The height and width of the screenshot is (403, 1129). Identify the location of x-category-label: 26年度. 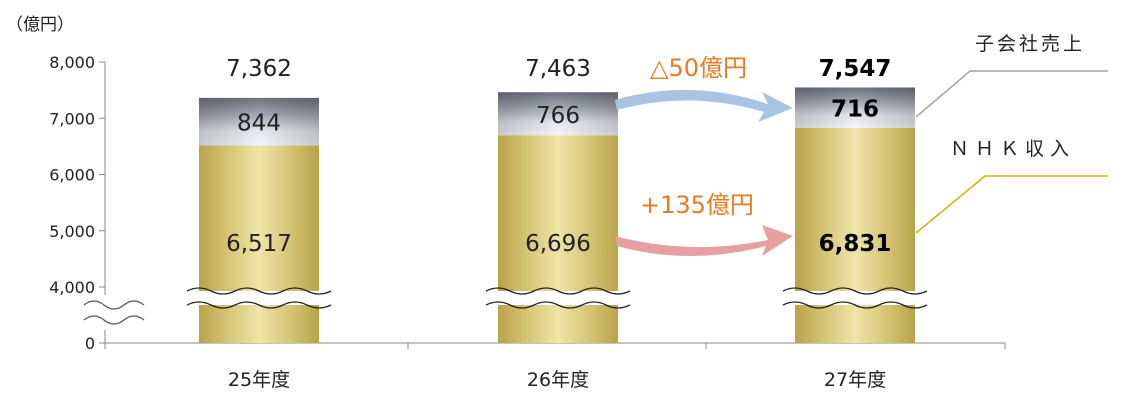
(558, 380).